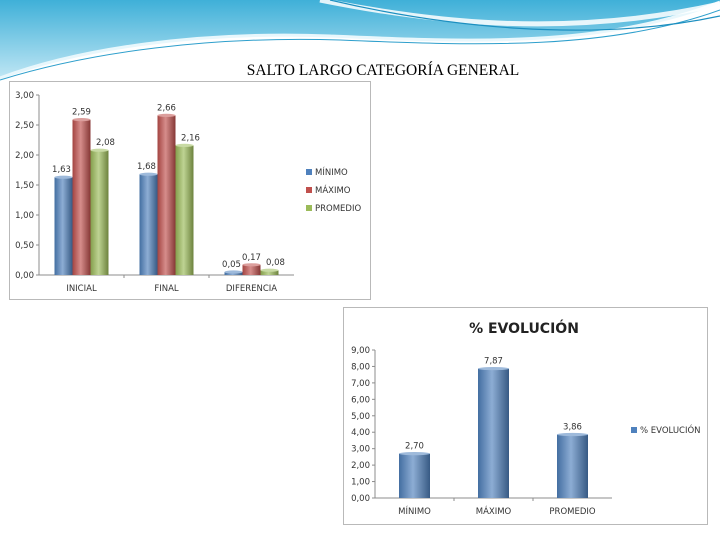  I want to click on legend-label: % EVOLUCIÓN, so click(670, 430).